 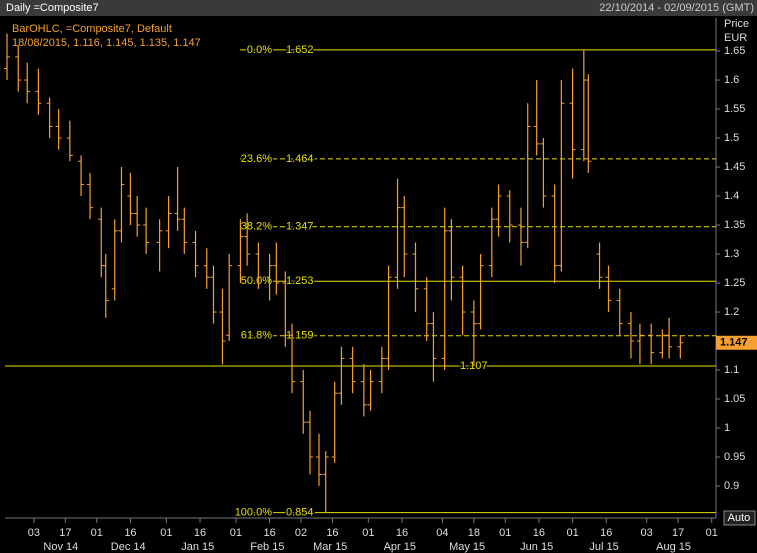 I want to click on month-label: Apr 15, so click(x=400, y=547).